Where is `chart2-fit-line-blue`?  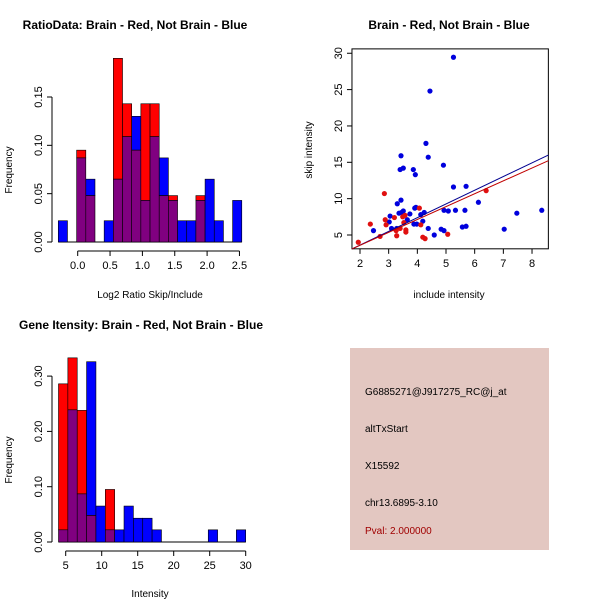
chart2-fit-line-blue is located at coordinates (450, 202).